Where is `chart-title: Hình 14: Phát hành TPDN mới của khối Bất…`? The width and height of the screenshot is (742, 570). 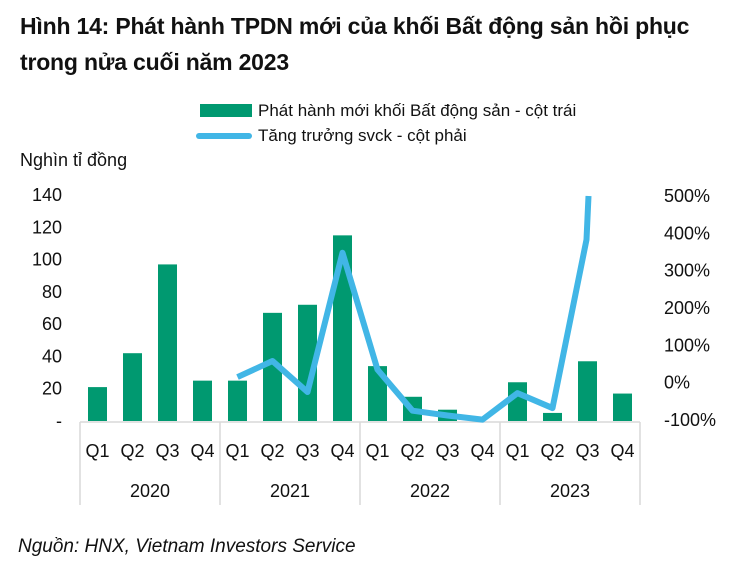
chart-title: Hình 14: Phát hành TPDN mới của khối Bất… is located at coordinates (355, 44).